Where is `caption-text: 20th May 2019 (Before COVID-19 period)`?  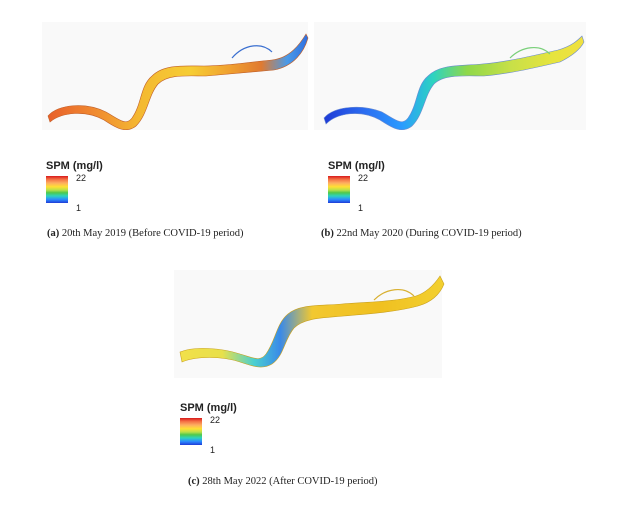
caption-text: 20th May 2019 (Before COVID-19 period) is located at coordinates (151, 233).